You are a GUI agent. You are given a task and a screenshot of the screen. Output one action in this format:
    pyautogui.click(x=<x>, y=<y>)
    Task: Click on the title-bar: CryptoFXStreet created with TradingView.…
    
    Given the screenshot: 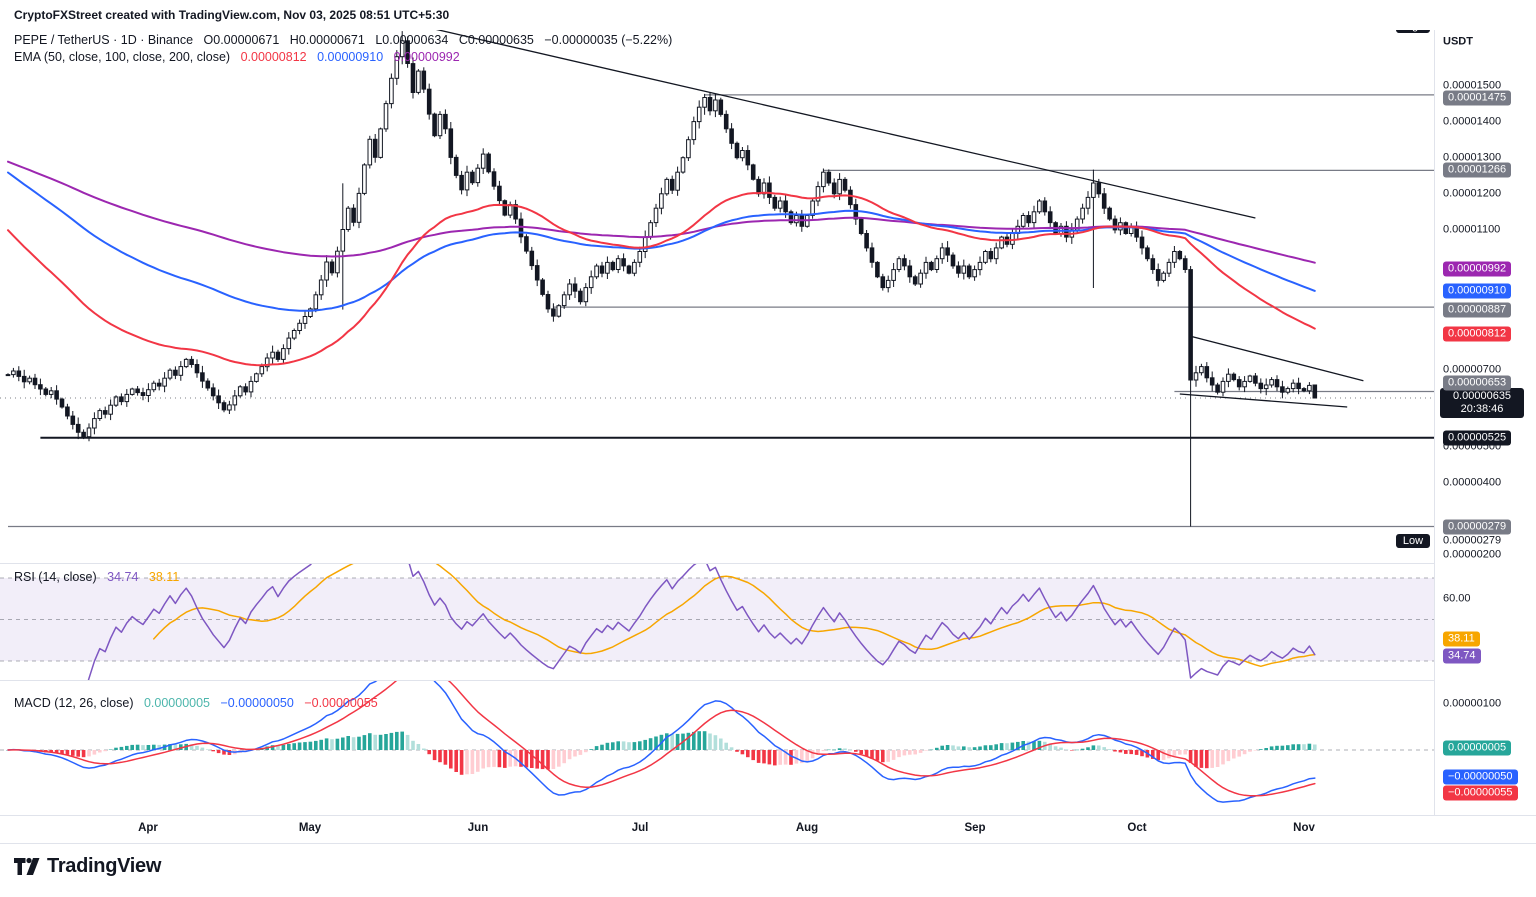 What is the action you would take?
    pyautogui.click(x=768, y=15)
    